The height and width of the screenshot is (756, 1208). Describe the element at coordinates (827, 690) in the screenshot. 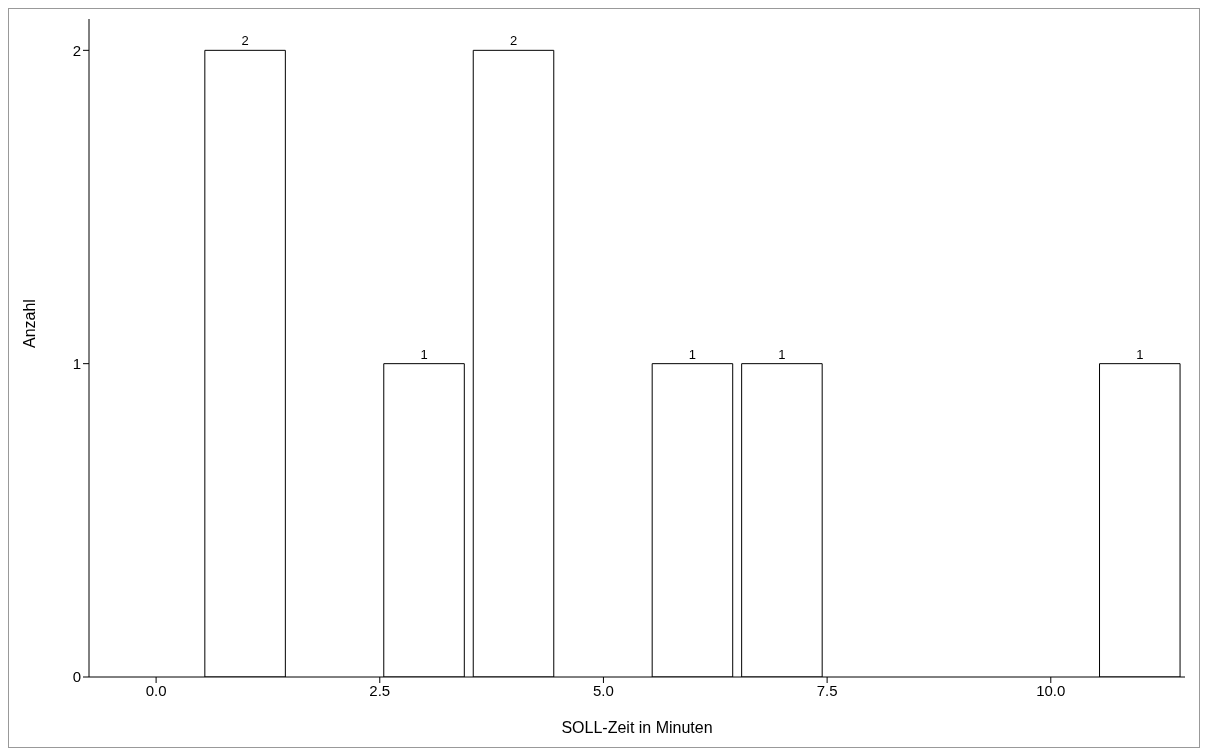

I see `x-tick-label: 7.5` at that location.